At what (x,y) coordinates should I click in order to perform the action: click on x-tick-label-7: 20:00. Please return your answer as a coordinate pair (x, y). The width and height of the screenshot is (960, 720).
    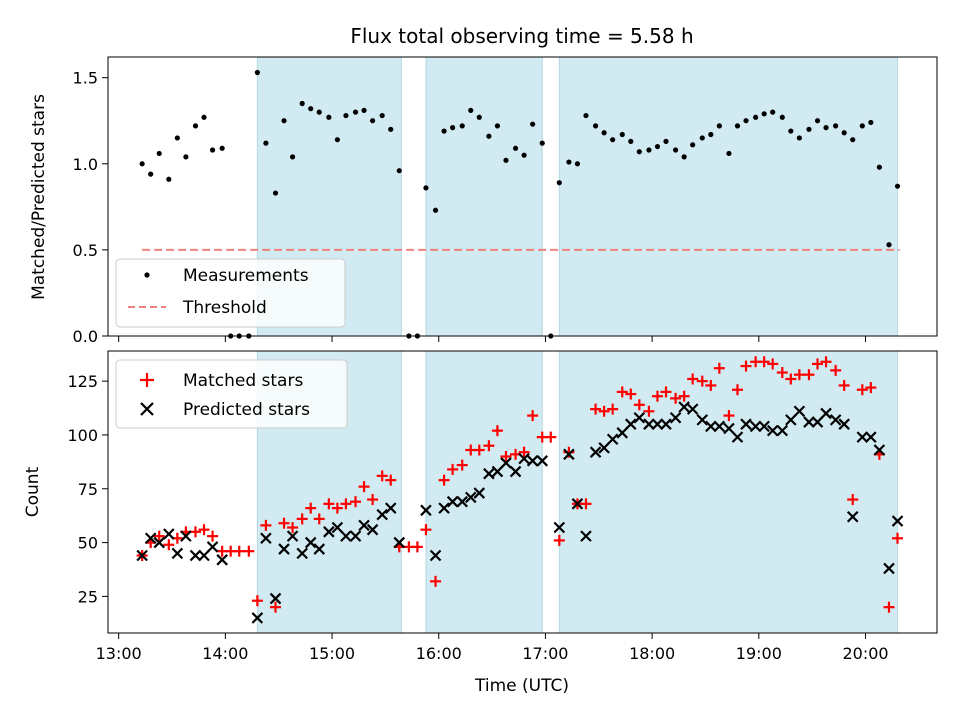
    Looking at the image, I should click on (865, 653).